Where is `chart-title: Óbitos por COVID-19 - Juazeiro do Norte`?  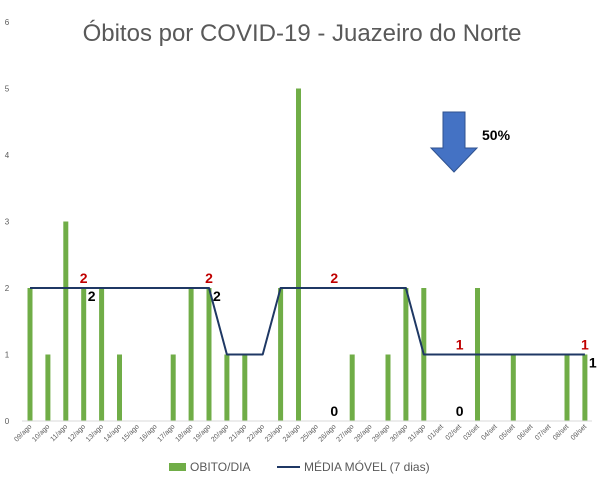
chart-title: Óbitos por COVID-19 - Juazeiro do Norte is located at coordinates (302, 33).